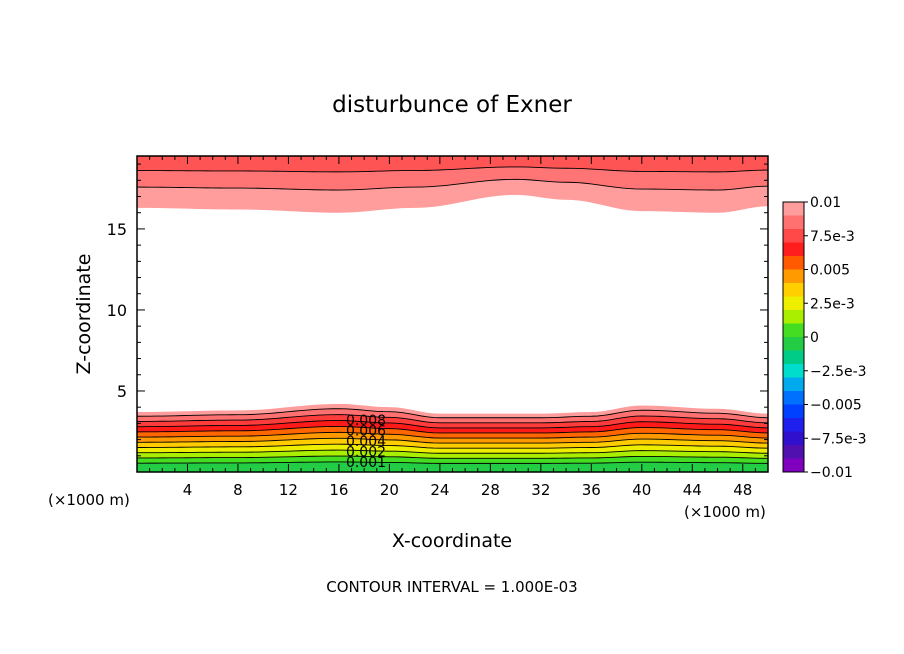  I want to click on contour-label: 0.001, so click(366, 463).